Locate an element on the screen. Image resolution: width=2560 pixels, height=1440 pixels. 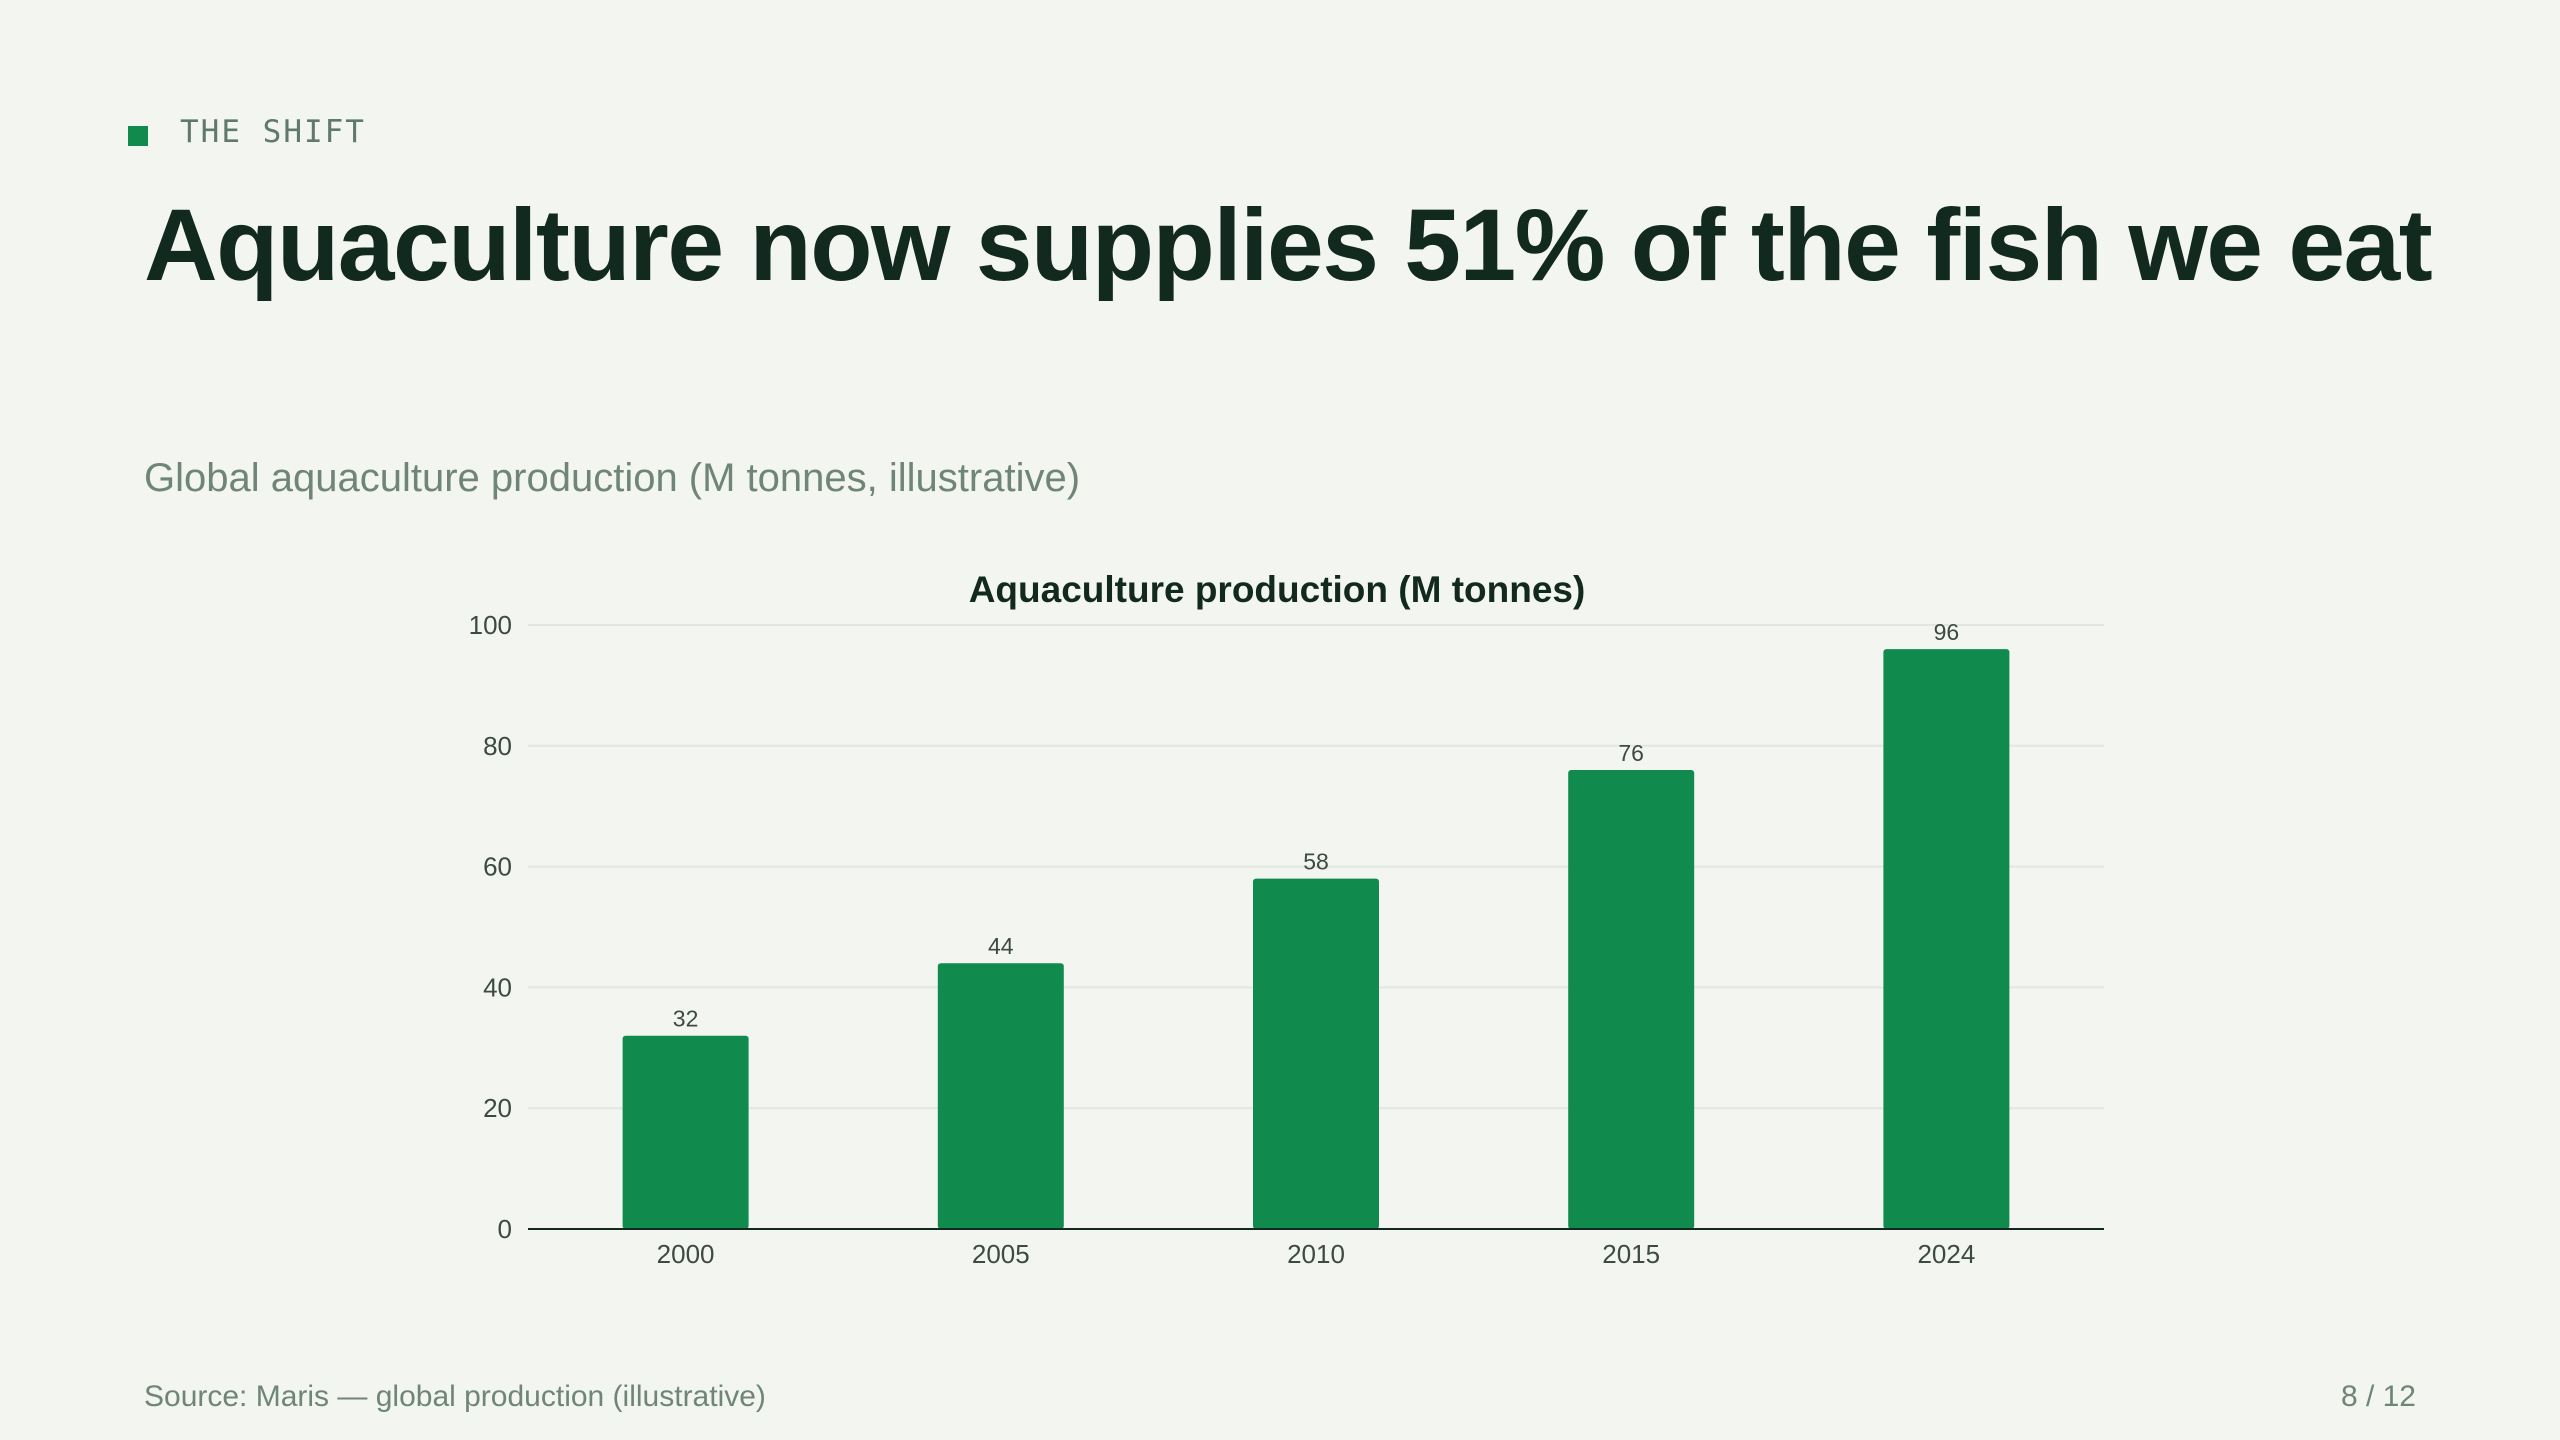
y-tick-label: 100 is located at coordinates (490, 625).